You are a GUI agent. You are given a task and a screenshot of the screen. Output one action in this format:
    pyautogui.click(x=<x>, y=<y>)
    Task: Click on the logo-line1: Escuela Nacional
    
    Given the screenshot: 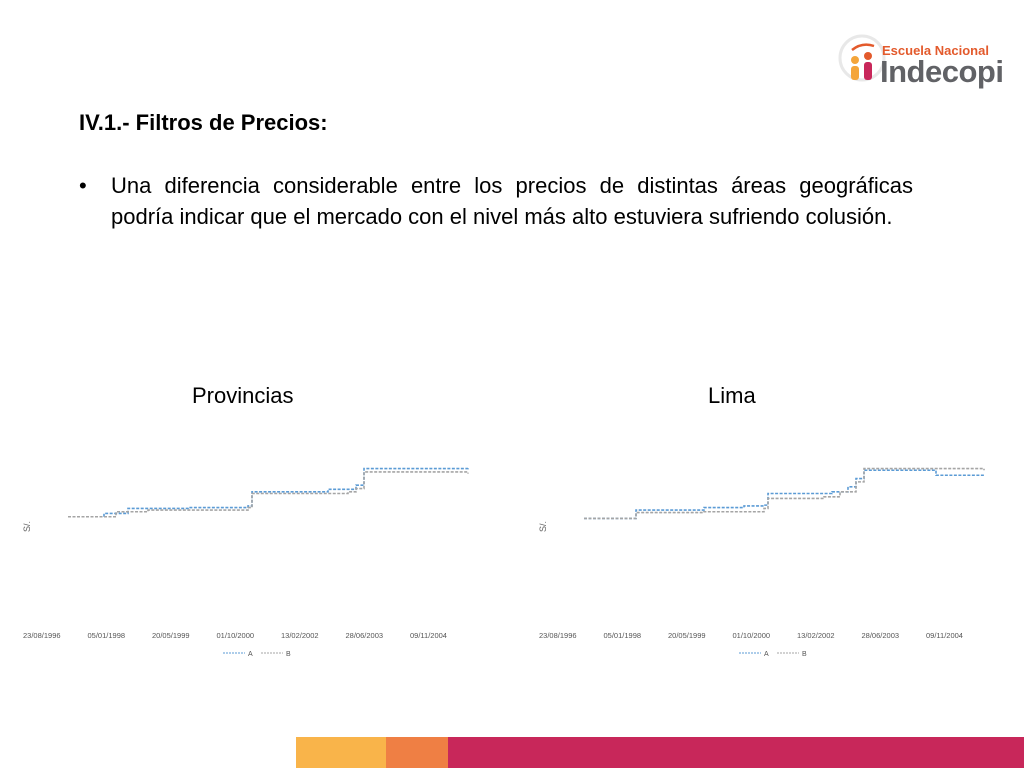 What is the action you would take?
    pyautogui.click(x=935, y=50)
    